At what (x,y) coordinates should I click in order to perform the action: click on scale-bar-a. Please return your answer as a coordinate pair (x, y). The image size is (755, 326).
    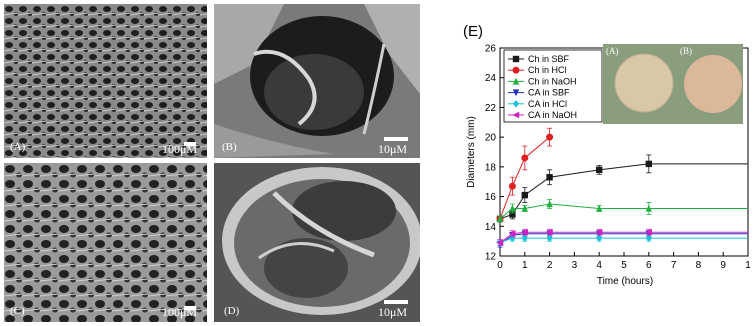
    Looking at the image, I should click on (190, 144).